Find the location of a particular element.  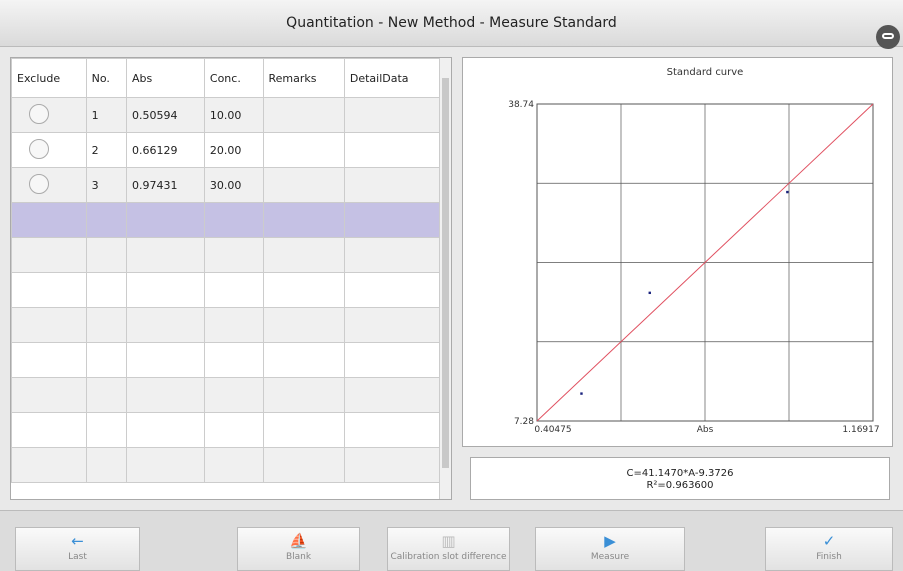

back-button is located at coordinates (888, 37).